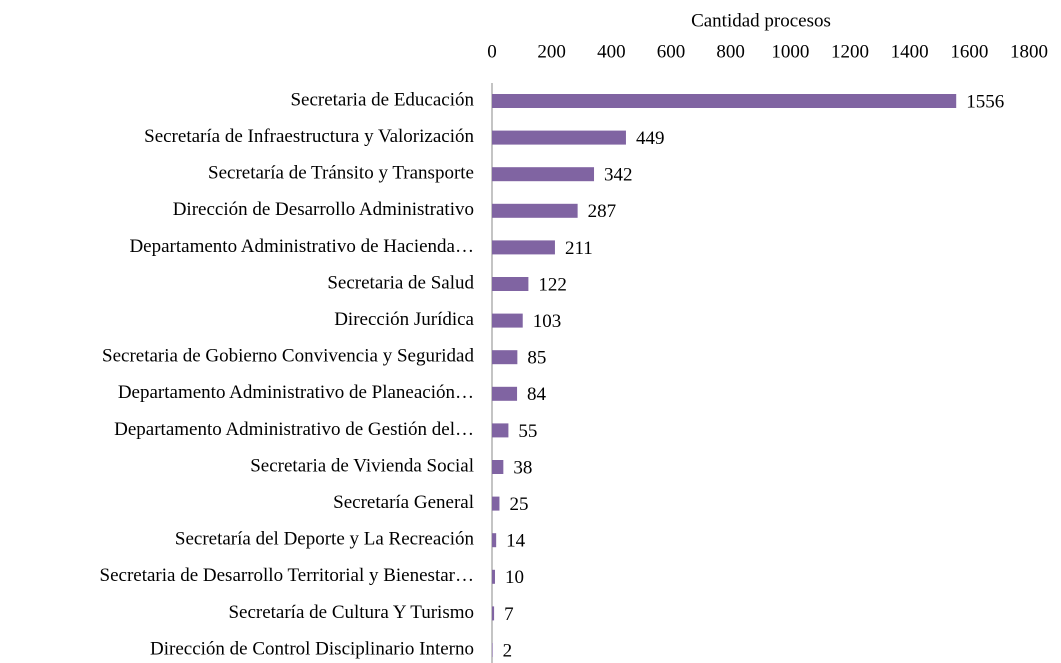 Image resolution: width=1061 pixels, height=663 pixels. I want to click on axis-title: Cantidad procesos, so click(761, 20).